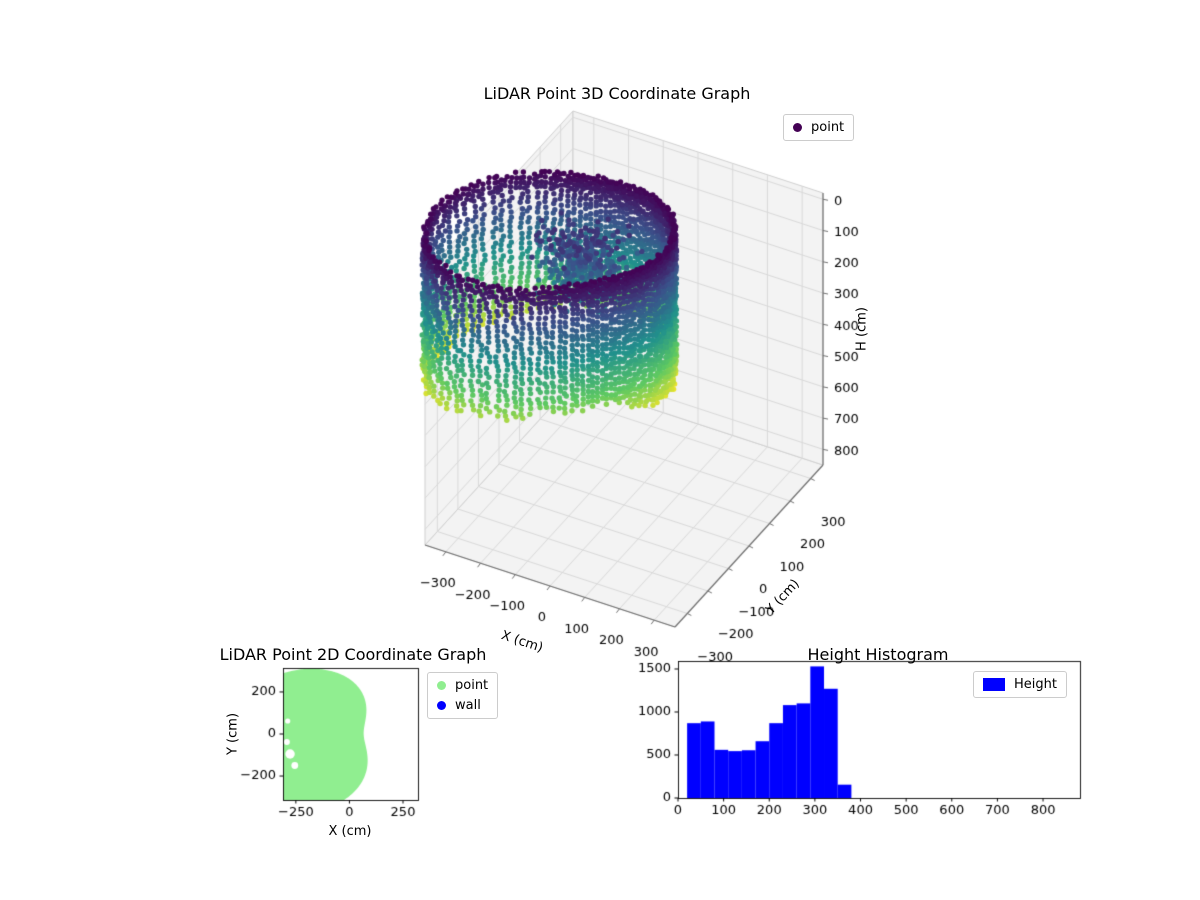 This screenshot has height=900, width=1200. Describe the element at coordinates (862, 329) in the screenshot. I see `plot3d-zaxis-label: H (cm)` at that location.